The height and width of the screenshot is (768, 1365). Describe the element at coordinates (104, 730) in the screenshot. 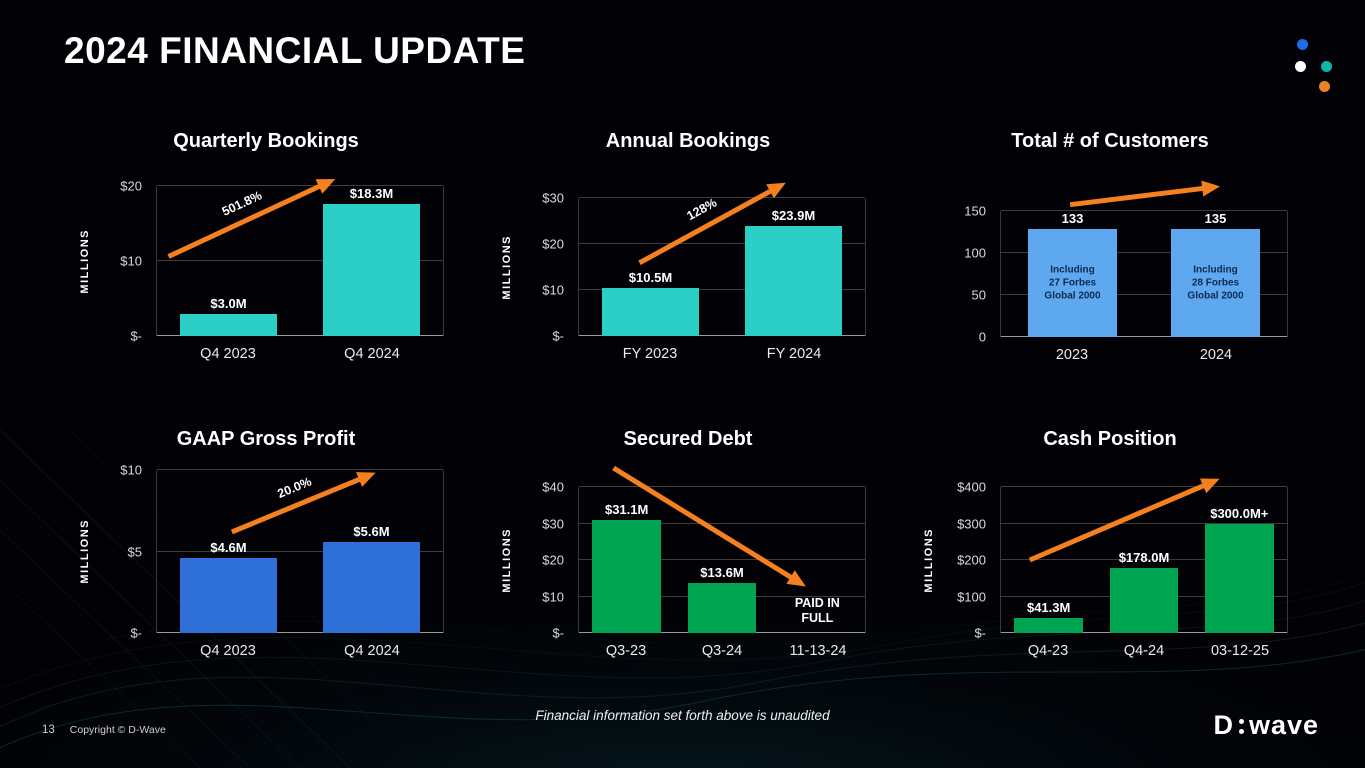

I see `footer: 13 Copyright © D-Wave` at that location.